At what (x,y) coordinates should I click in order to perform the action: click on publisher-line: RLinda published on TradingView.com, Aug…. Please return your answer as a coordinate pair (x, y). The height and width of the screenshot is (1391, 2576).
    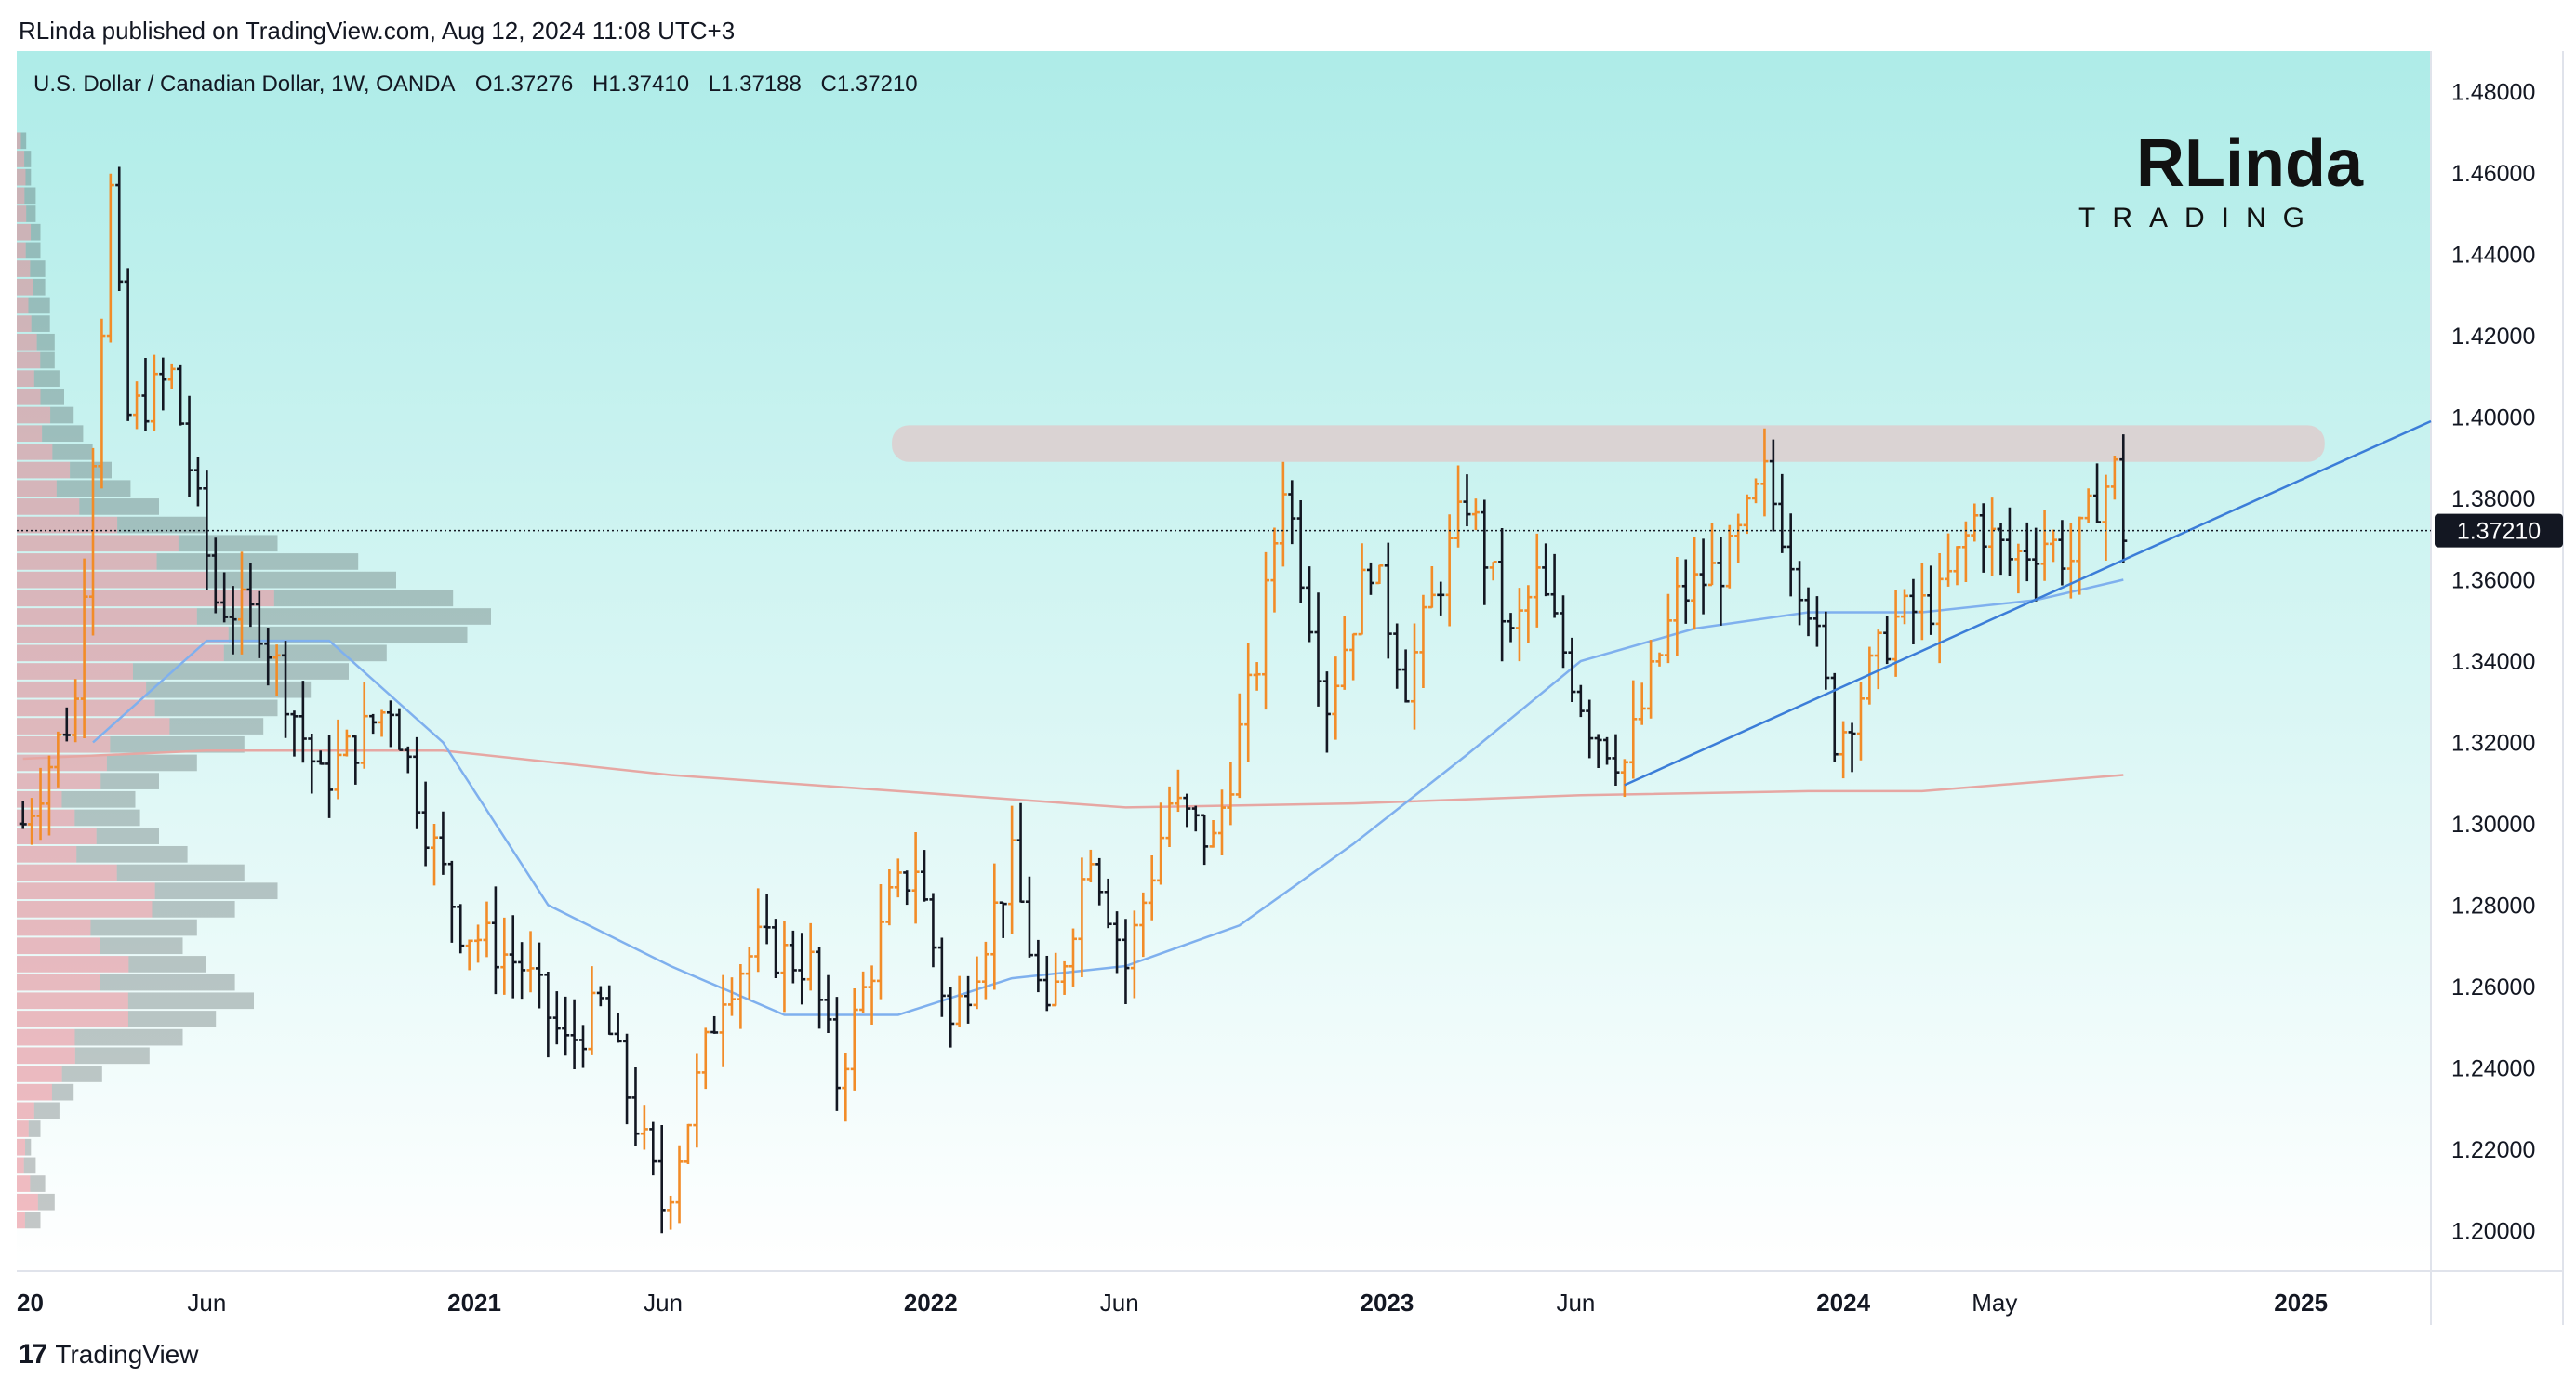
    Looking at the image, I should click on (377, 31).